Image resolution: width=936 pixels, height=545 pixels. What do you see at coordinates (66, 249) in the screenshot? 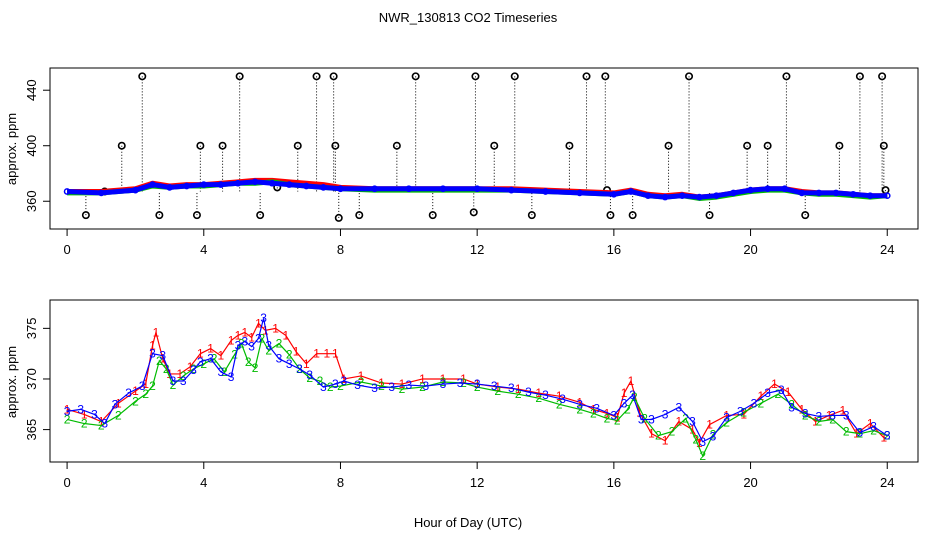
I see `top-x-tick-label: 0` at bounding box center [66, 249].